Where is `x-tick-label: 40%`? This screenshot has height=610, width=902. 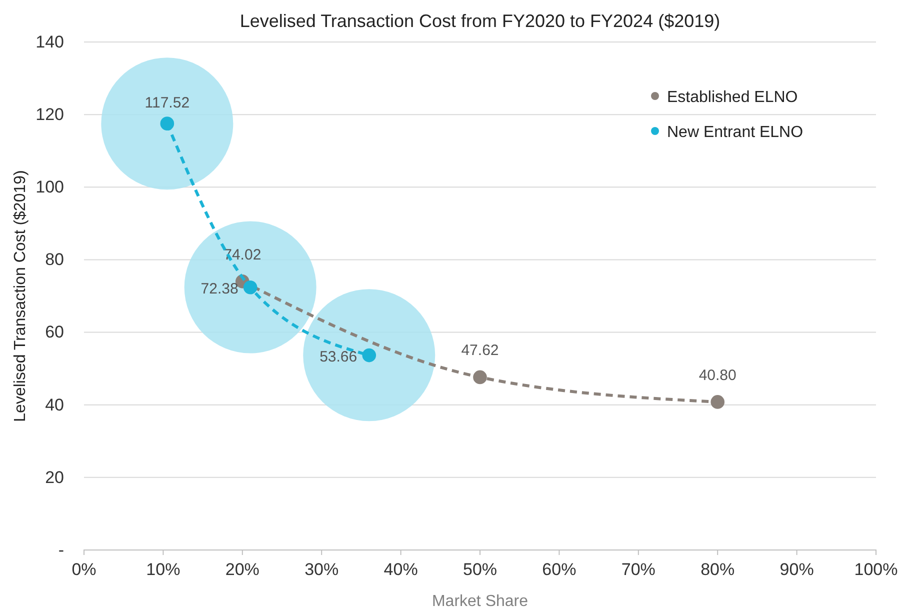 x-tick-label: 40% is located at coordinates (401, 570).